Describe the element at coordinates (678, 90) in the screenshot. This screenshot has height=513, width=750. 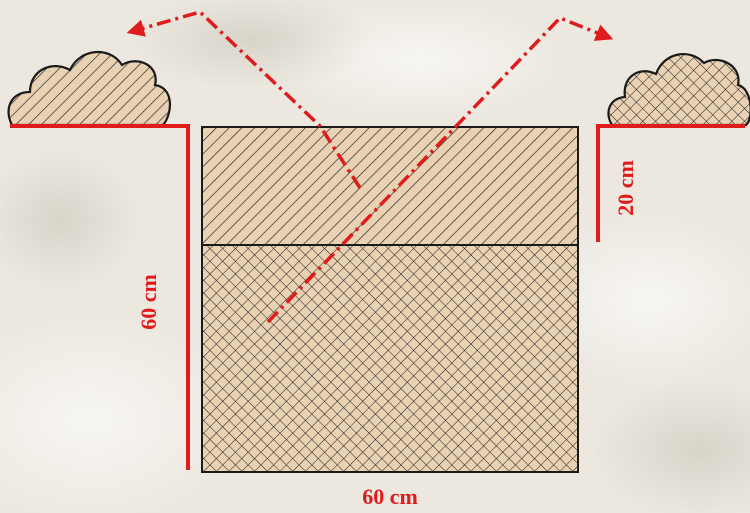
I see `subsoil-pile-icon` at that location.